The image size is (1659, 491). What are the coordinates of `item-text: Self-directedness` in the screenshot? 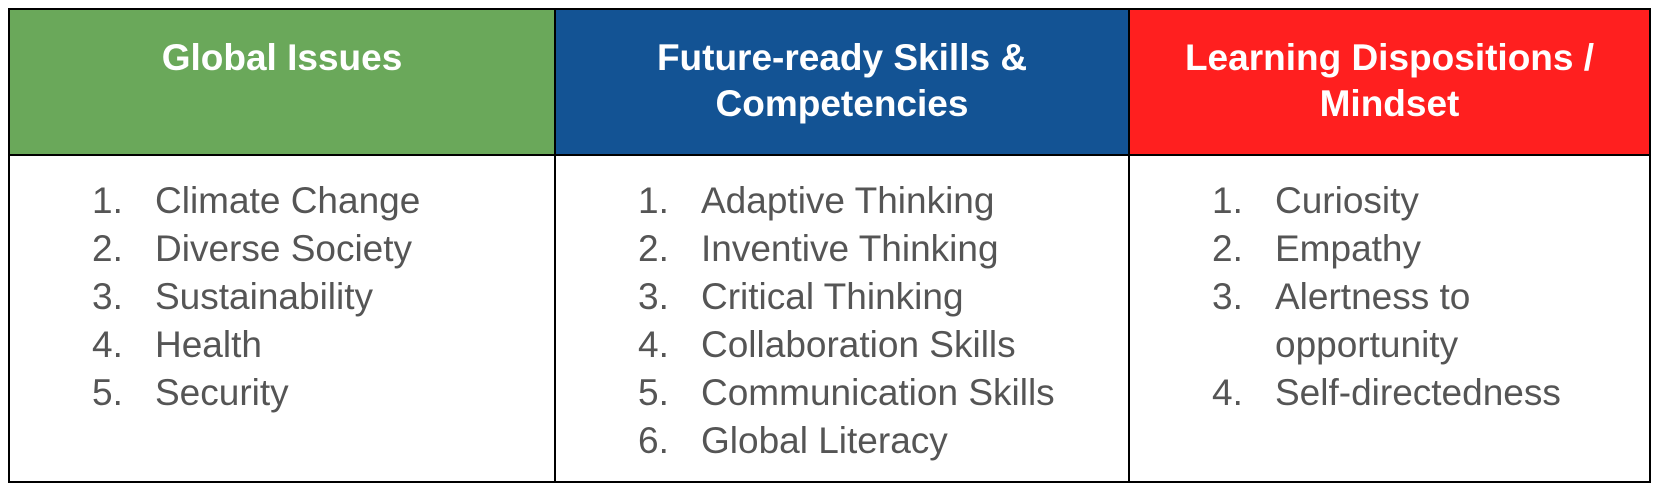 It's located at (1418, 392).